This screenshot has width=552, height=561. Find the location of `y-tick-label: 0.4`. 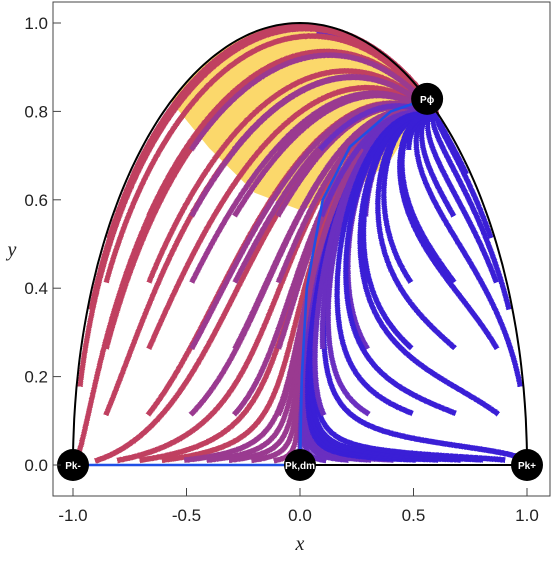

y-tick-label: 0.4 is located at coordinates (36, 288).